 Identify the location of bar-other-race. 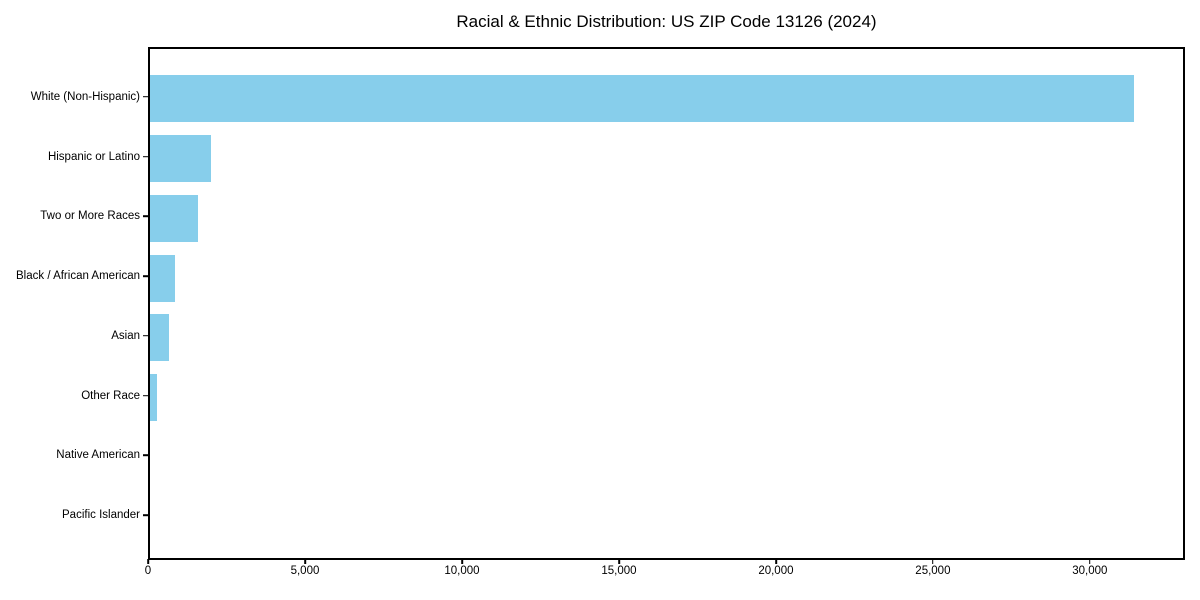
(153, 398).